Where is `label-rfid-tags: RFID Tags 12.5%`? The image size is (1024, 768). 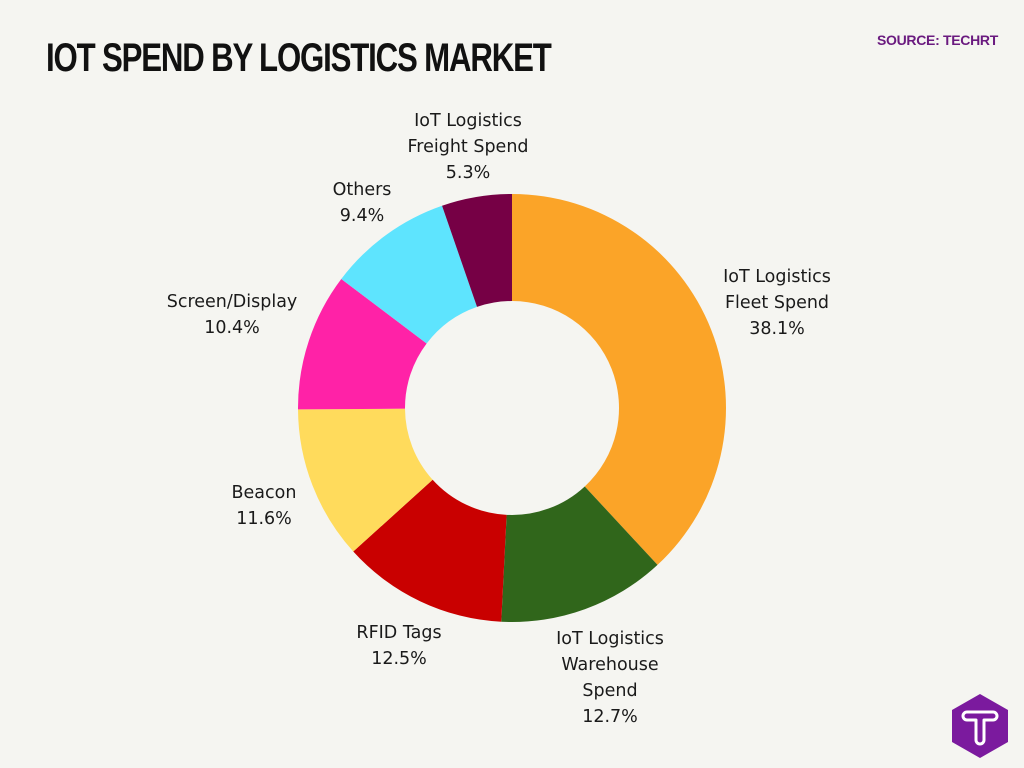 label-rfid-tags: RFID Tags 12.5% is located at coordinates (399, 646).